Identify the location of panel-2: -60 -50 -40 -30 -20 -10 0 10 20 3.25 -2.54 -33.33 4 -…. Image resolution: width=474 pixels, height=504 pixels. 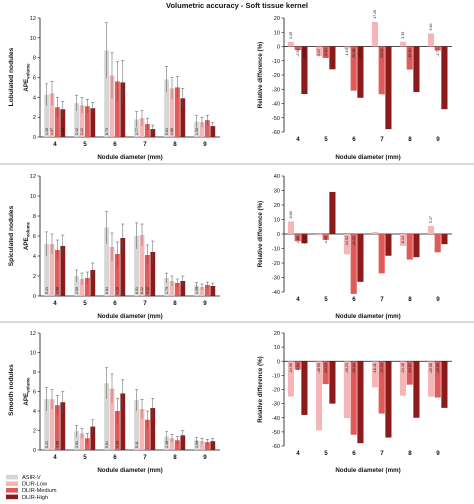
(354, 85).